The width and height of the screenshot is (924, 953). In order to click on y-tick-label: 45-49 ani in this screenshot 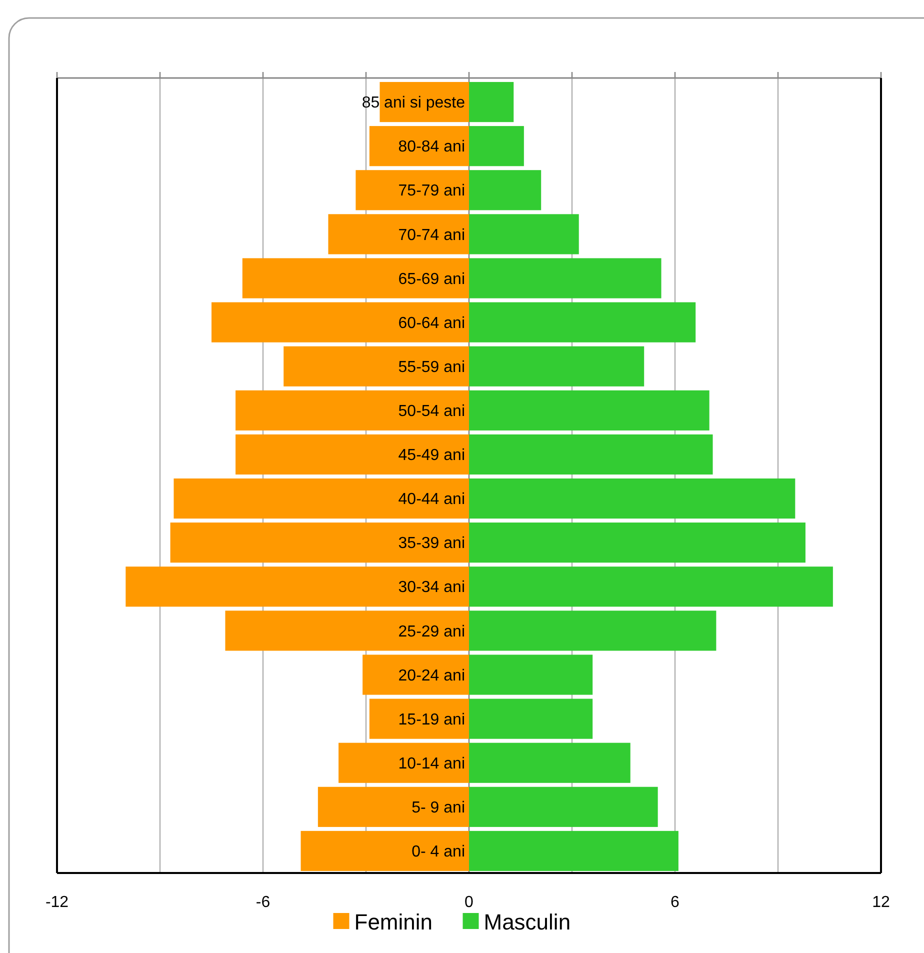, I will do `click(431, 455)`.